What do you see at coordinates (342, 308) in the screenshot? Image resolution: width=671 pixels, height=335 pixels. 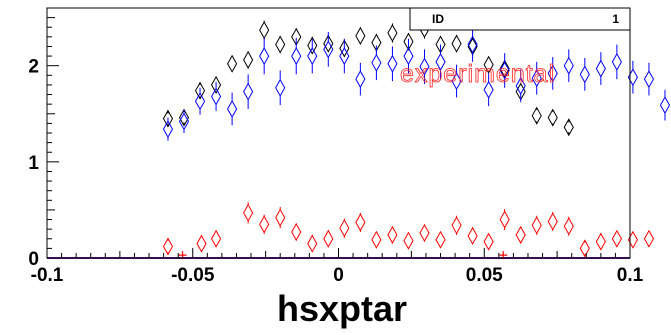 I see `x-axis-title: hsxptar` at bounding box center [342, 308].